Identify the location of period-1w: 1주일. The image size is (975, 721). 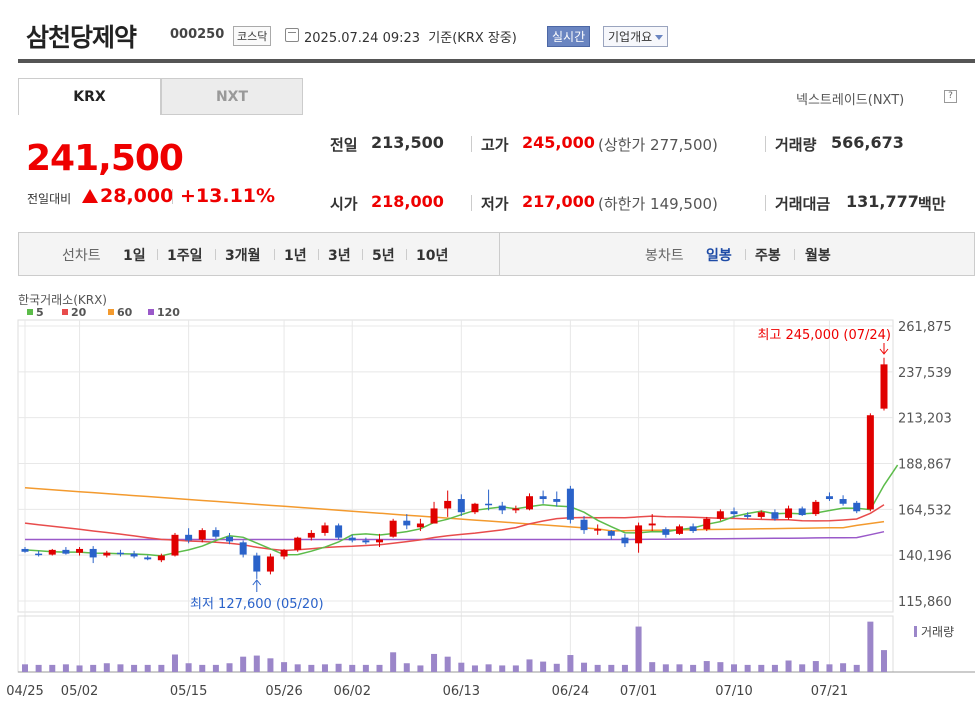
(185, 256).